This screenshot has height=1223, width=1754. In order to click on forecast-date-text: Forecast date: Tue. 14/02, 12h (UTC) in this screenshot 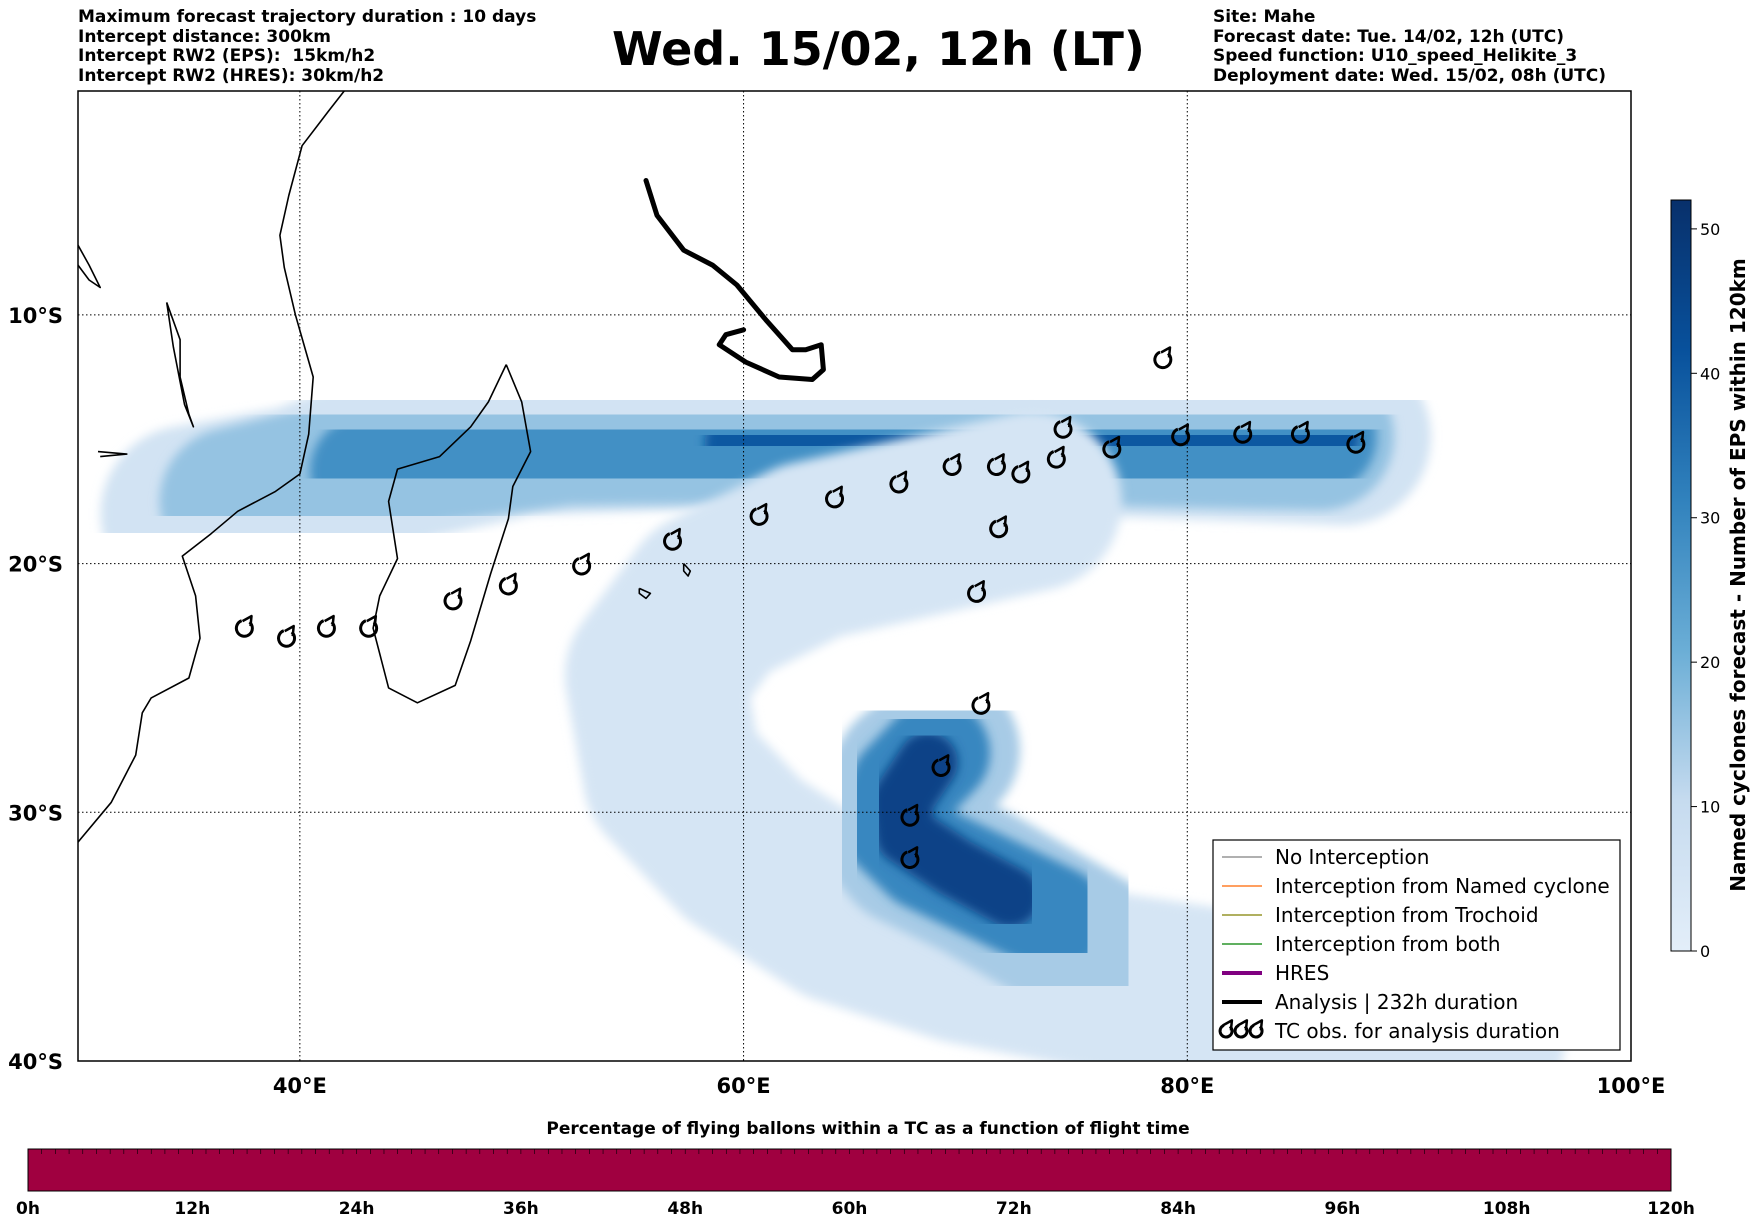, I will do `click(1388, 36)`.